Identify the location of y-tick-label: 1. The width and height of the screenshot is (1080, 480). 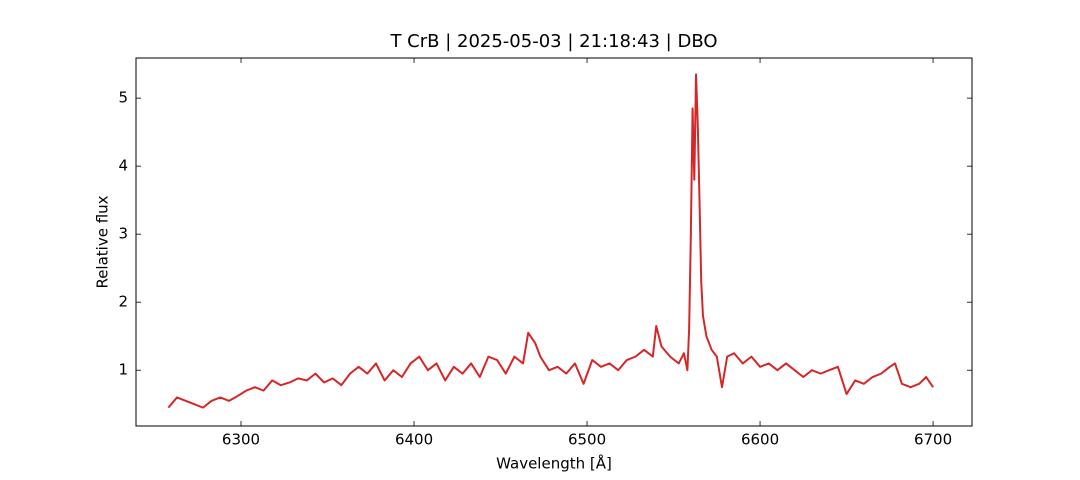
(123, 370).